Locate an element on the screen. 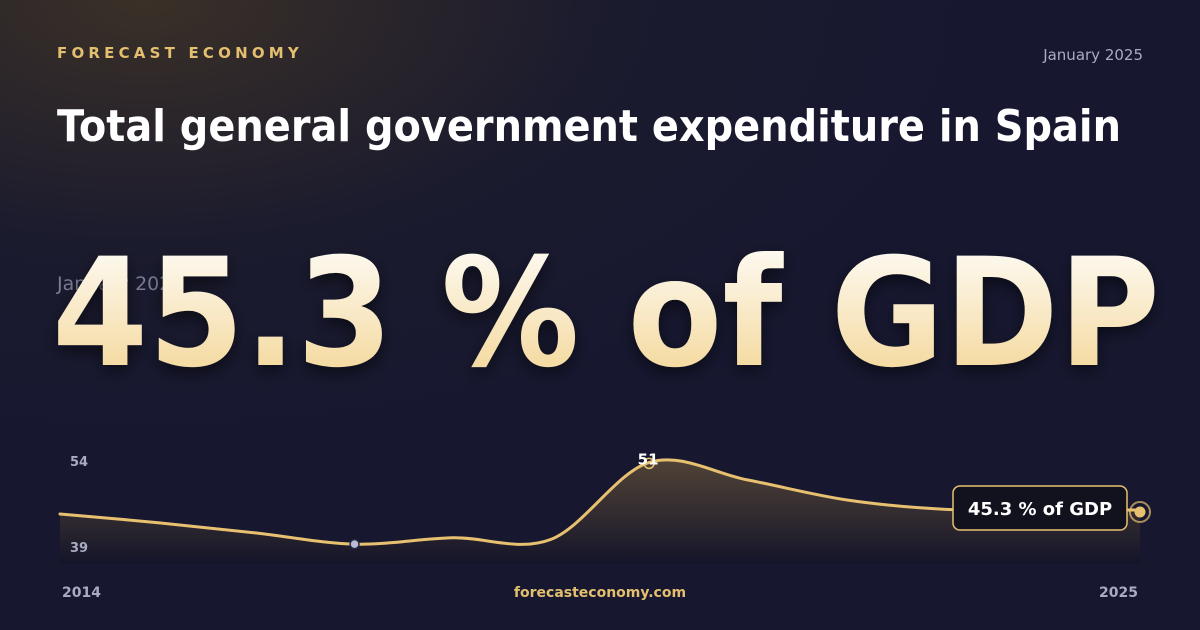 The height and width of the screenshot is (630, 1200). line is located at coordinates (600, 502).